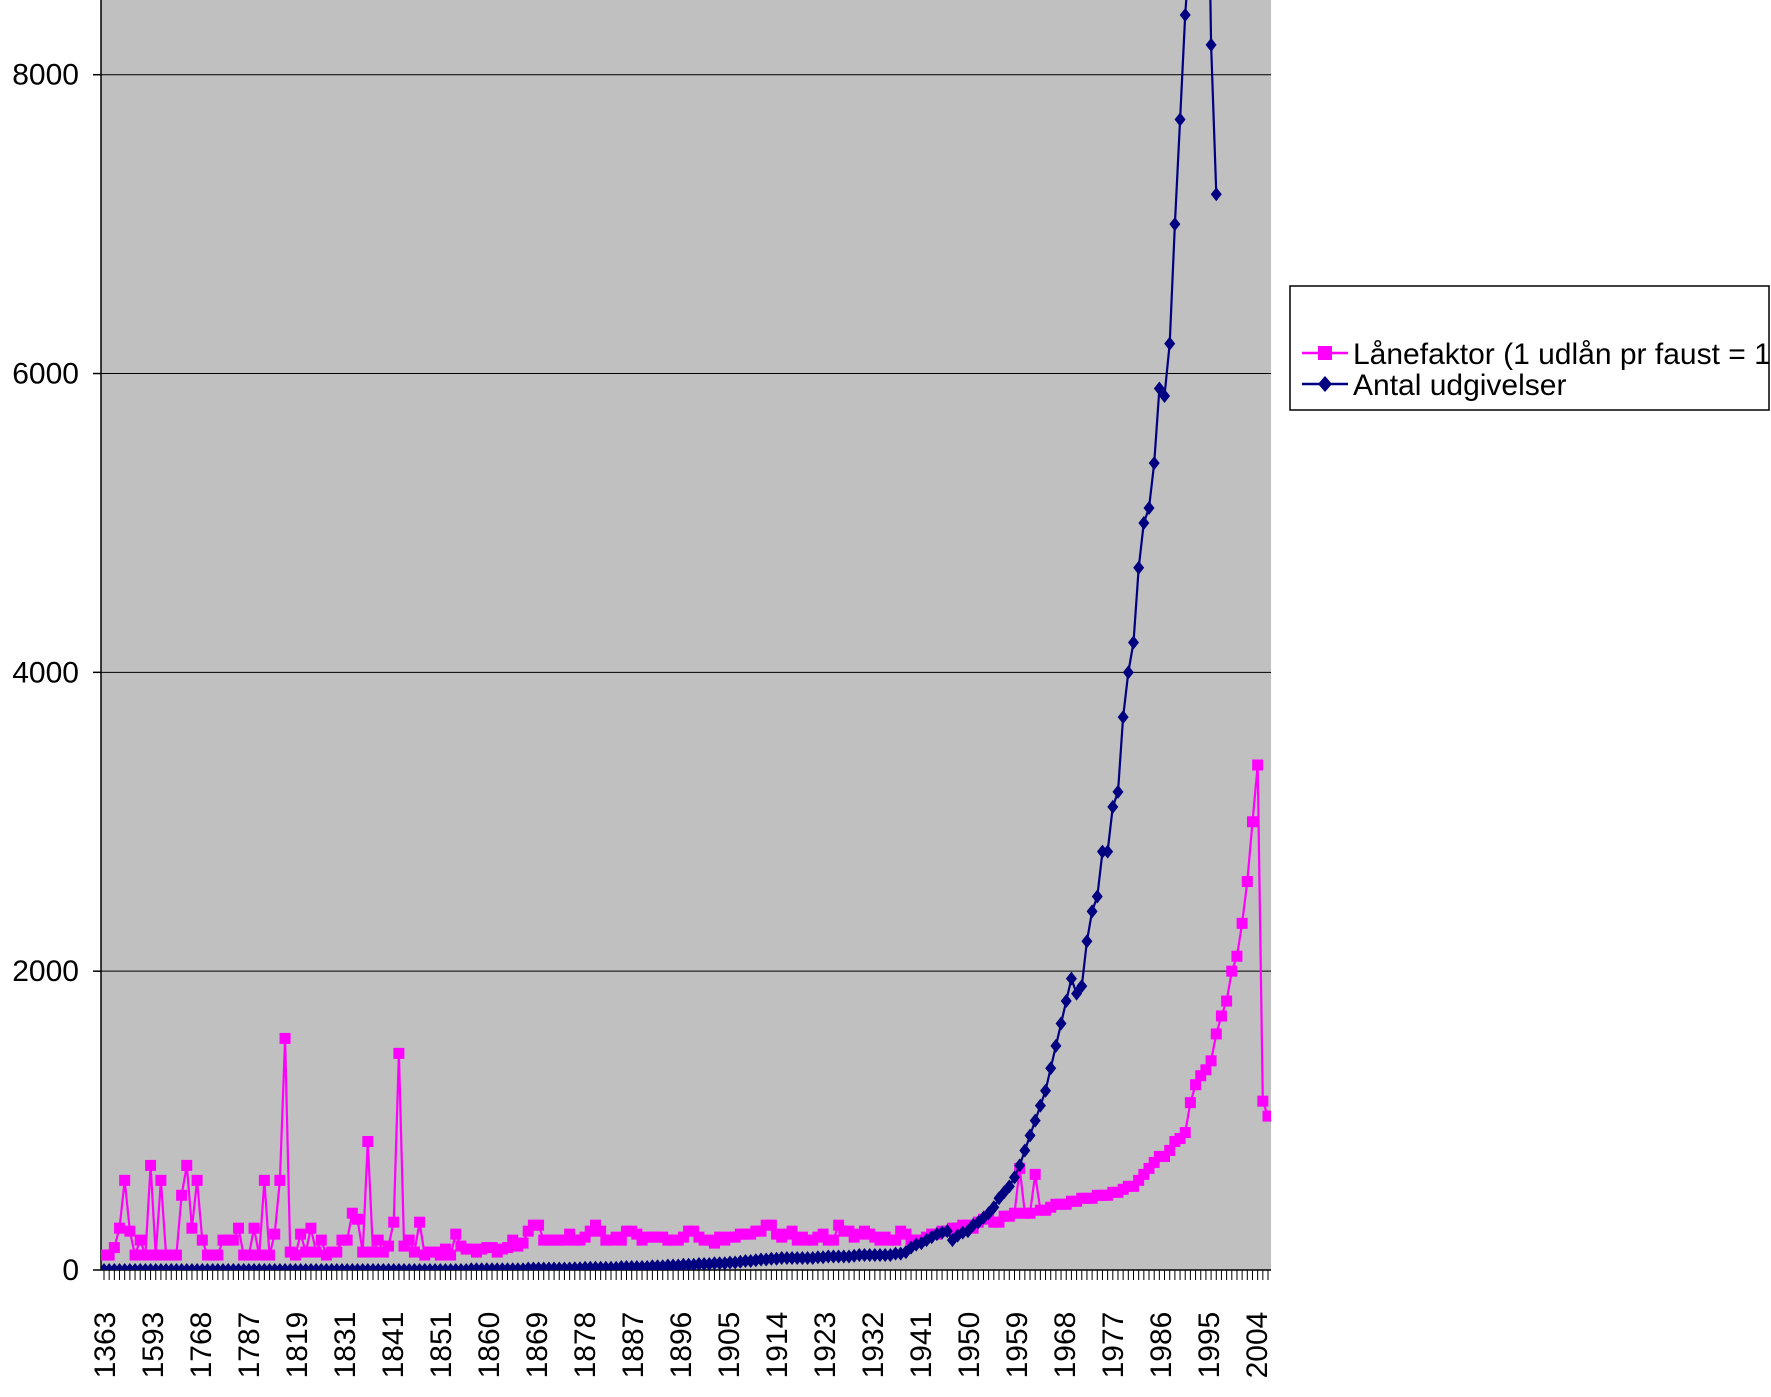  Describe the element at coordinates (345, 1345) in the screenshot. I see `x-tick-label: 1831` at that location.